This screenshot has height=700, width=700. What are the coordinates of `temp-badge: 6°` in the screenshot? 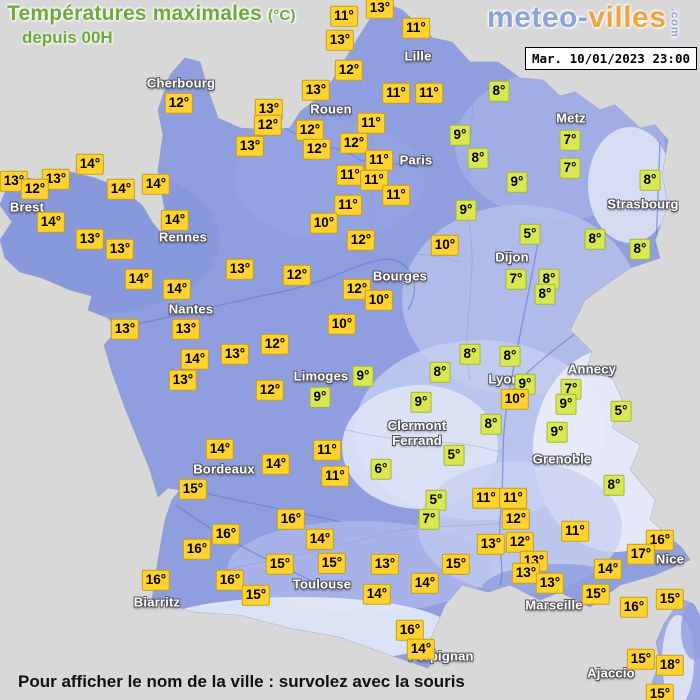 It's located at (381, 469).